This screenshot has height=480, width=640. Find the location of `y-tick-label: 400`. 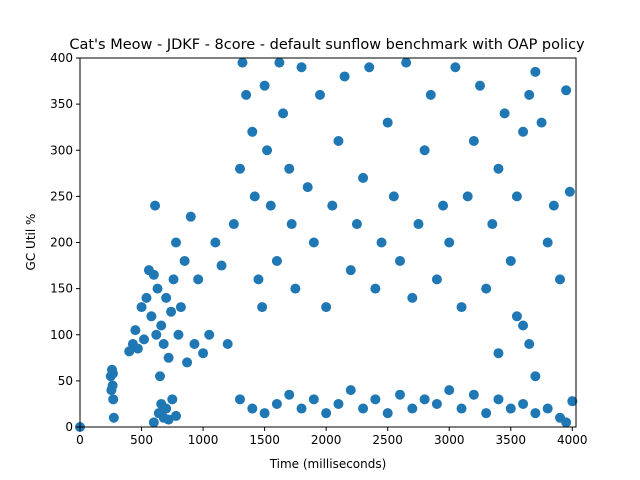

y-tick-label: 400 is located at coordinates (61, 58).